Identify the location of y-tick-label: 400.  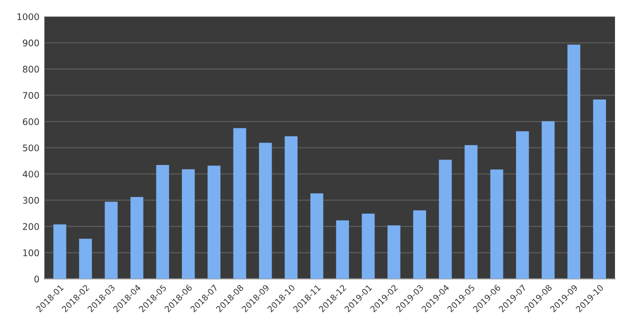
(30, 174).